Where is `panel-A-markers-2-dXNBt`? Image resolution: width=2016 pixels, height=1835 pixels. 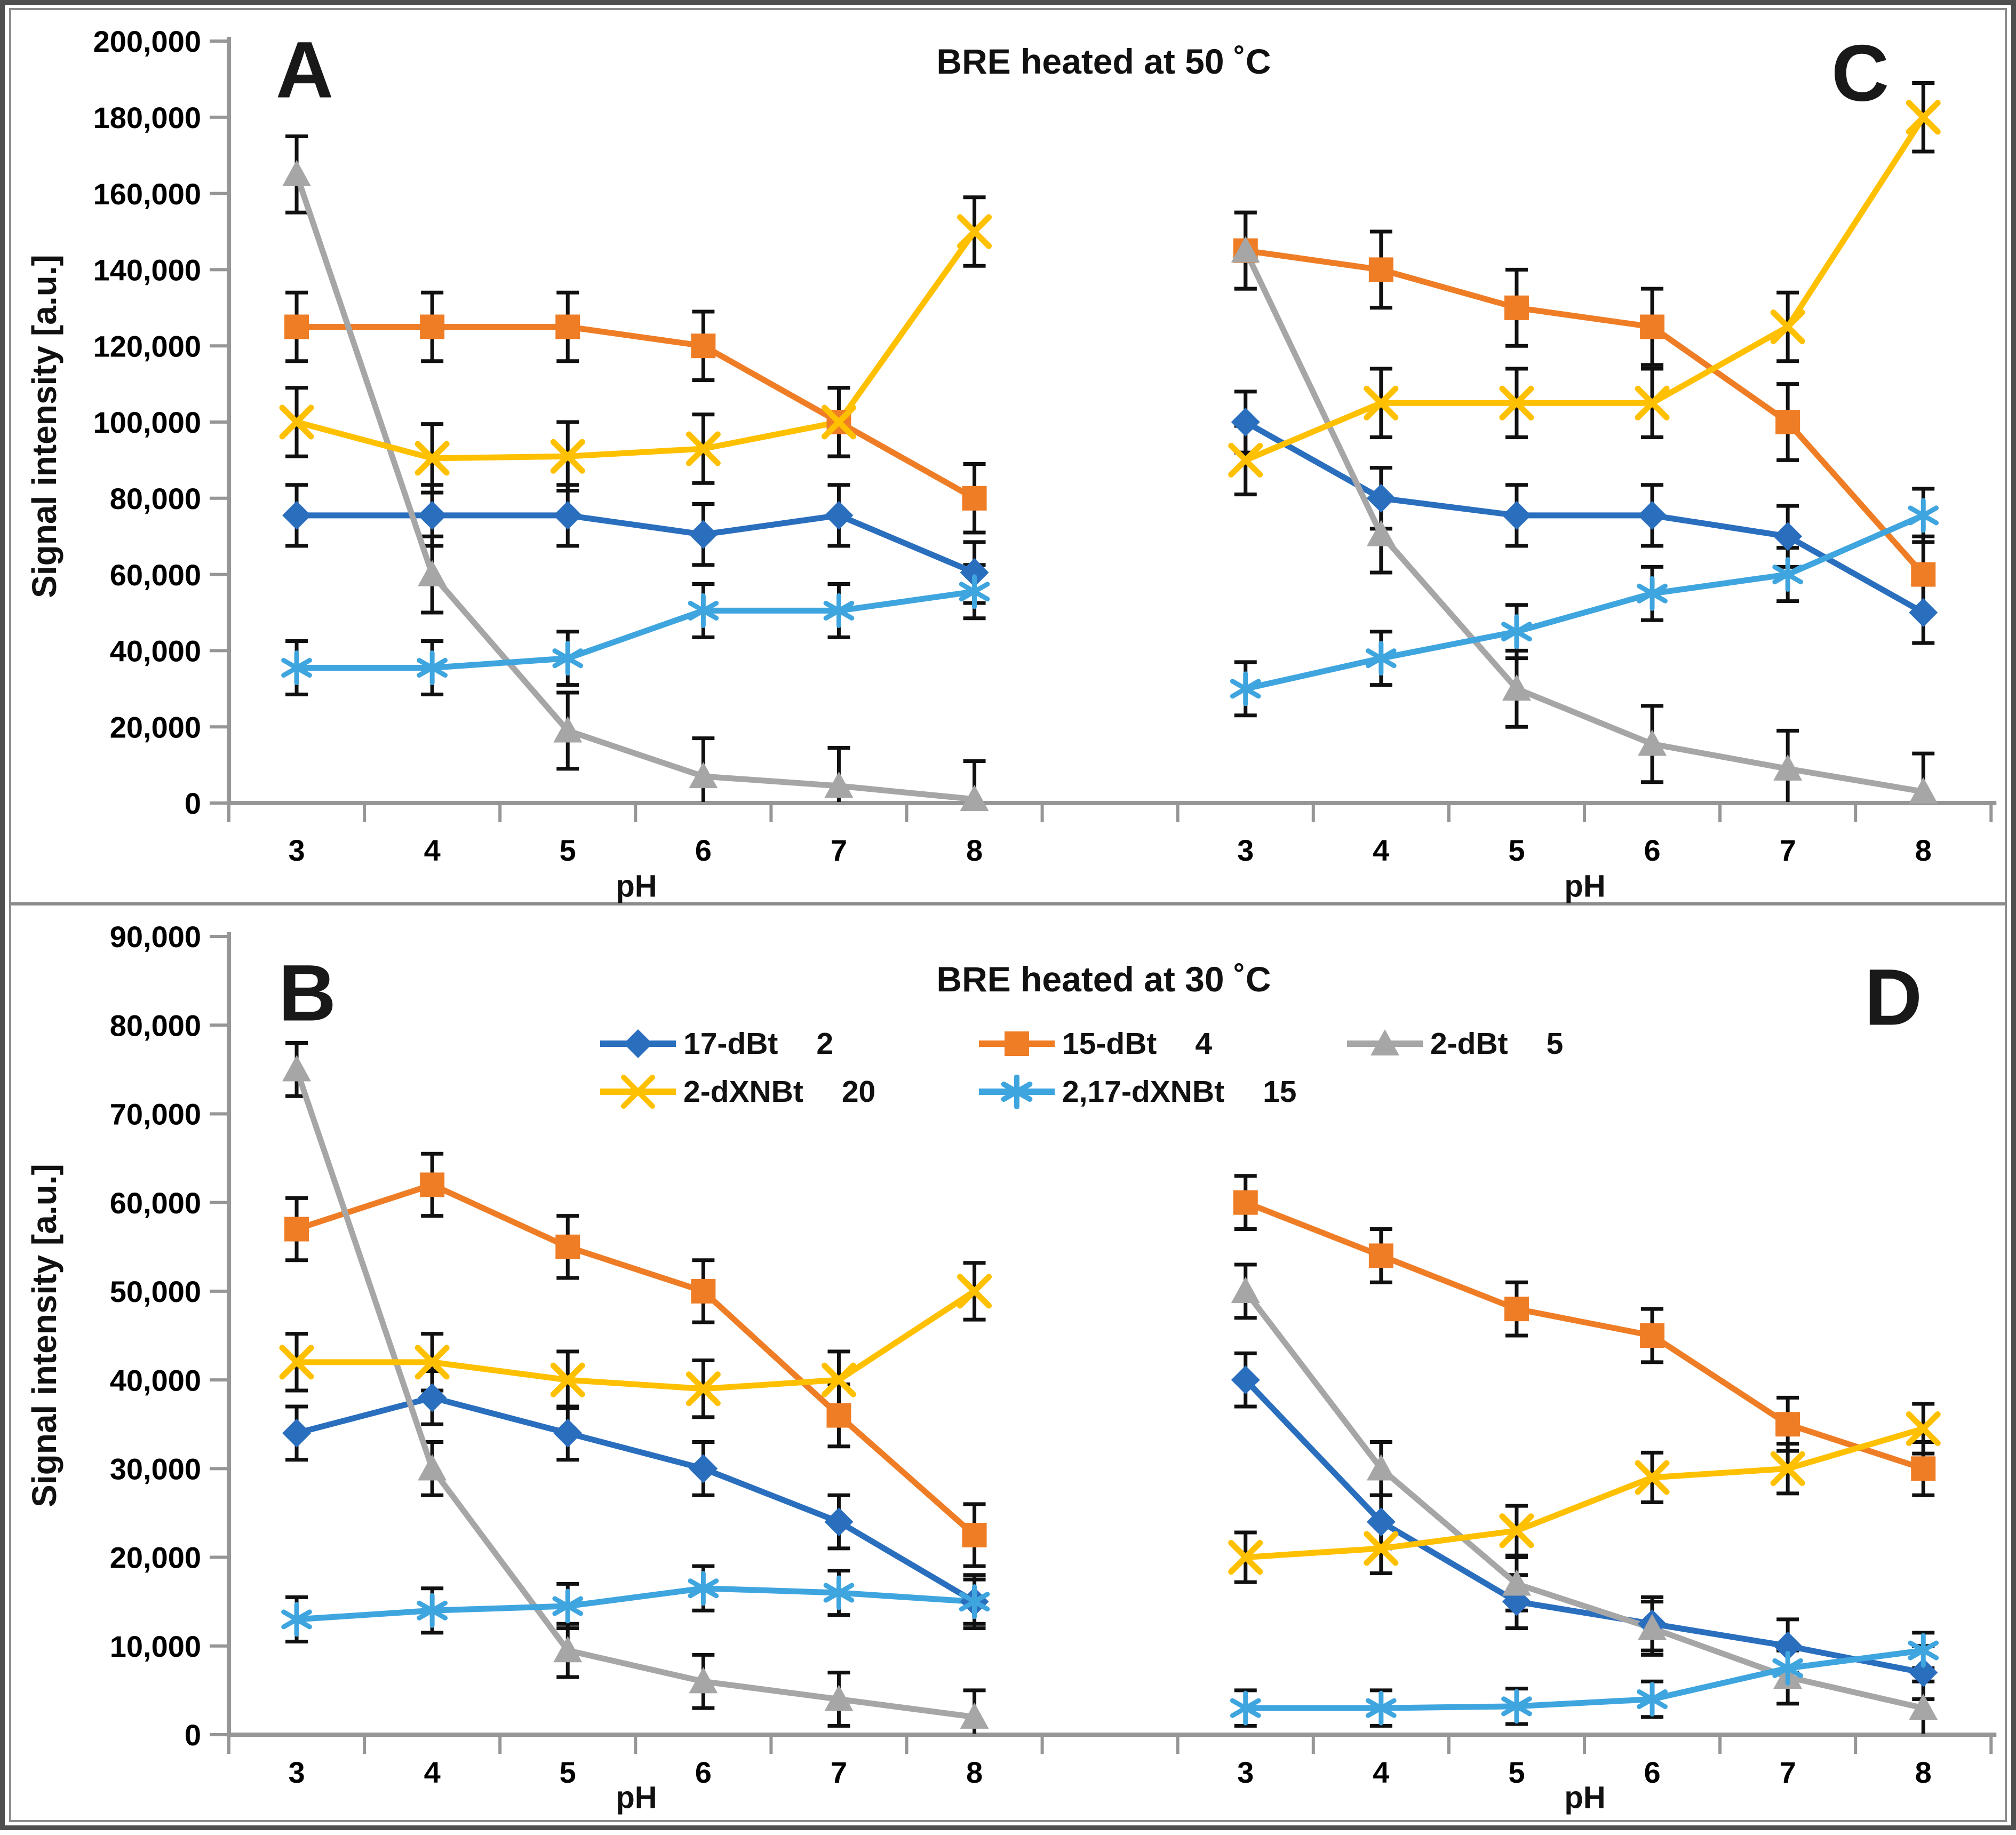
panel-A-markers-2-dXNBt is located at coordinates (635, 345).